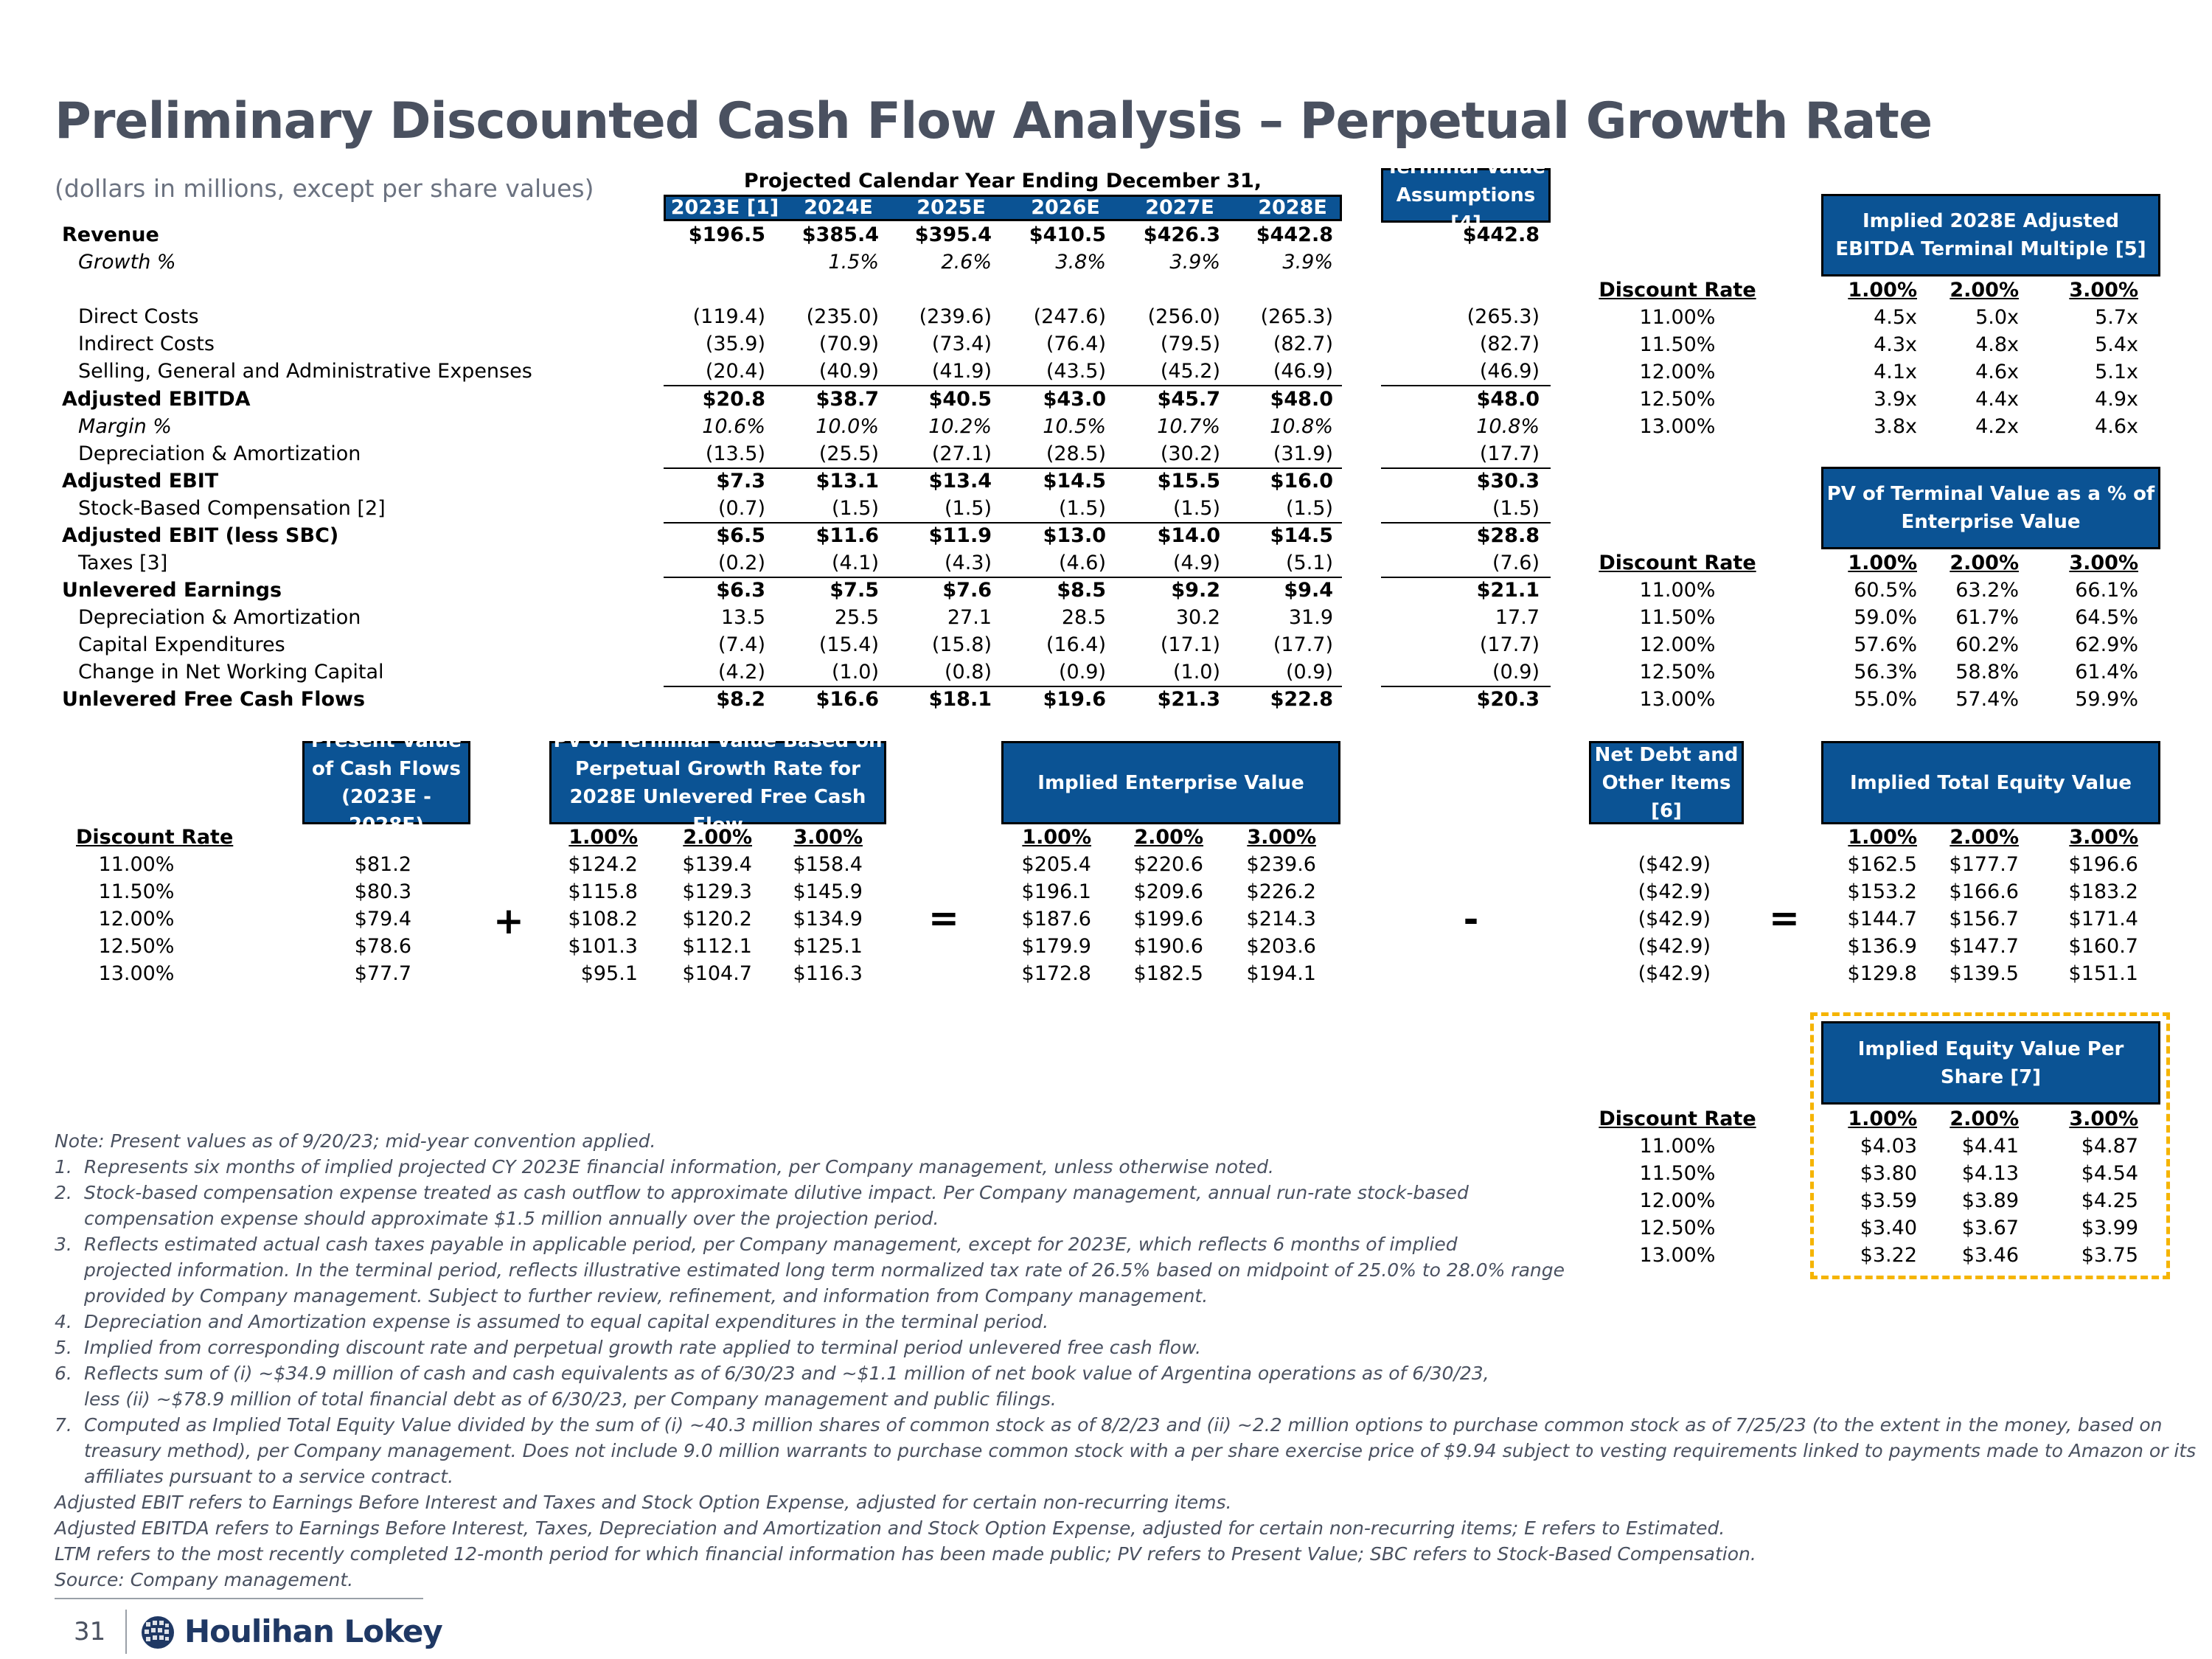  I want to click on table-value: $410.5, so click(1067, 234).